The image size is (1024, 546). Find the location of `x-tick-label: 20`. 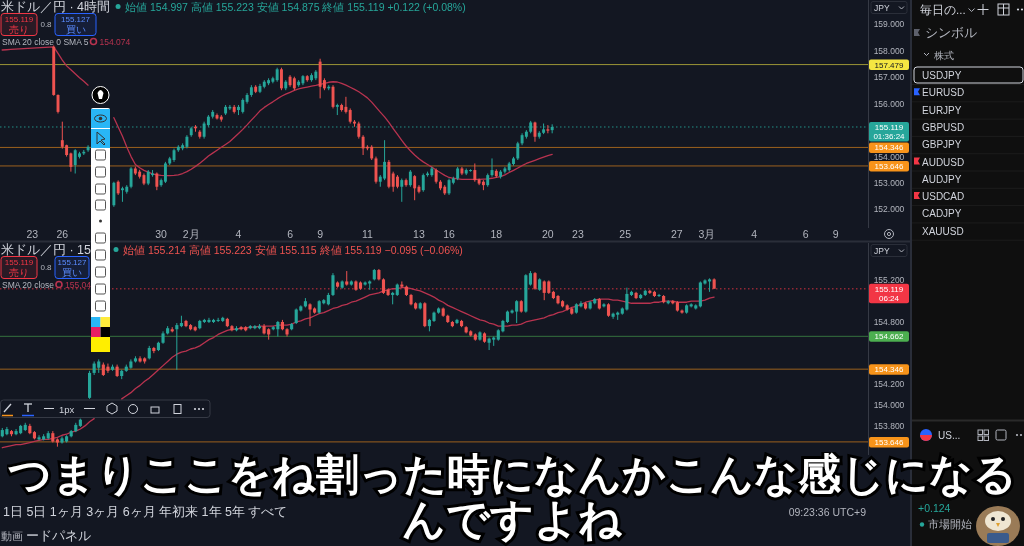

x-tick-label: 20 is located at coordinates (548, 233).